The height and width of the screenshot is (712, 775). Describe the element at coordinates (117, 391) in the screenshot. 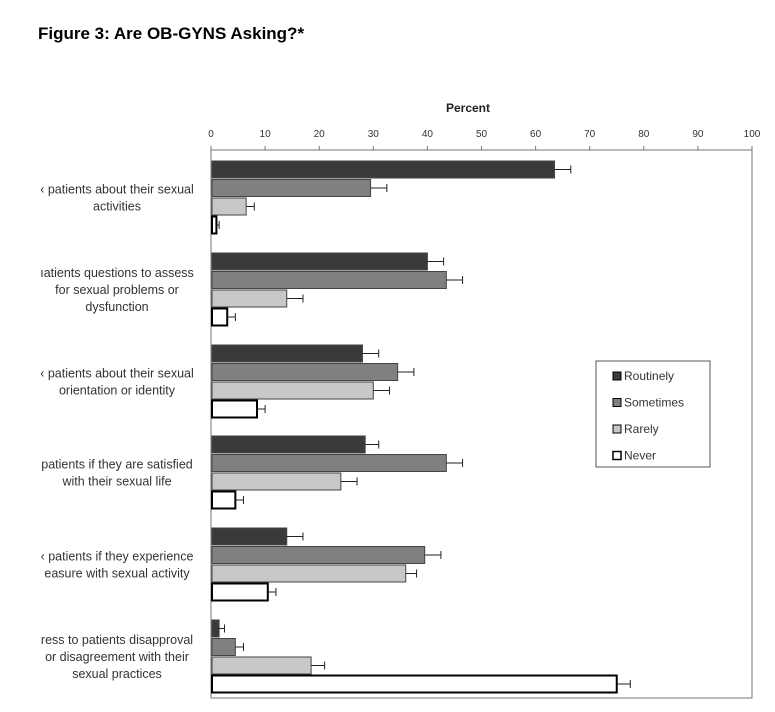

I see `category-label: orientation or identity` at that location.